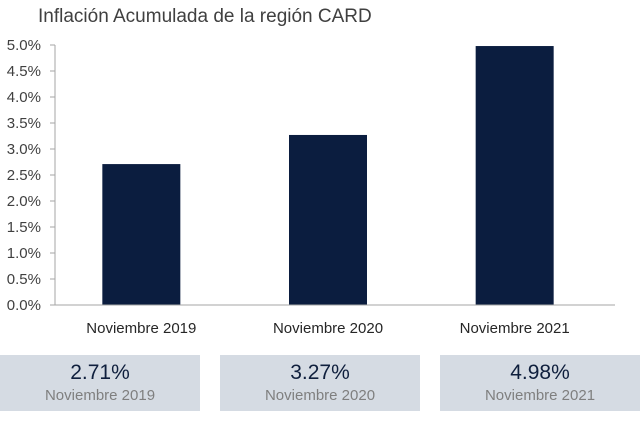 This screenshot has width=640, height=424. What do you see at coordinates (205, 16) in the screenshot?
I see `chart-title: Inflación Acumulada de la región CARD` at bounding box center [205, 16].